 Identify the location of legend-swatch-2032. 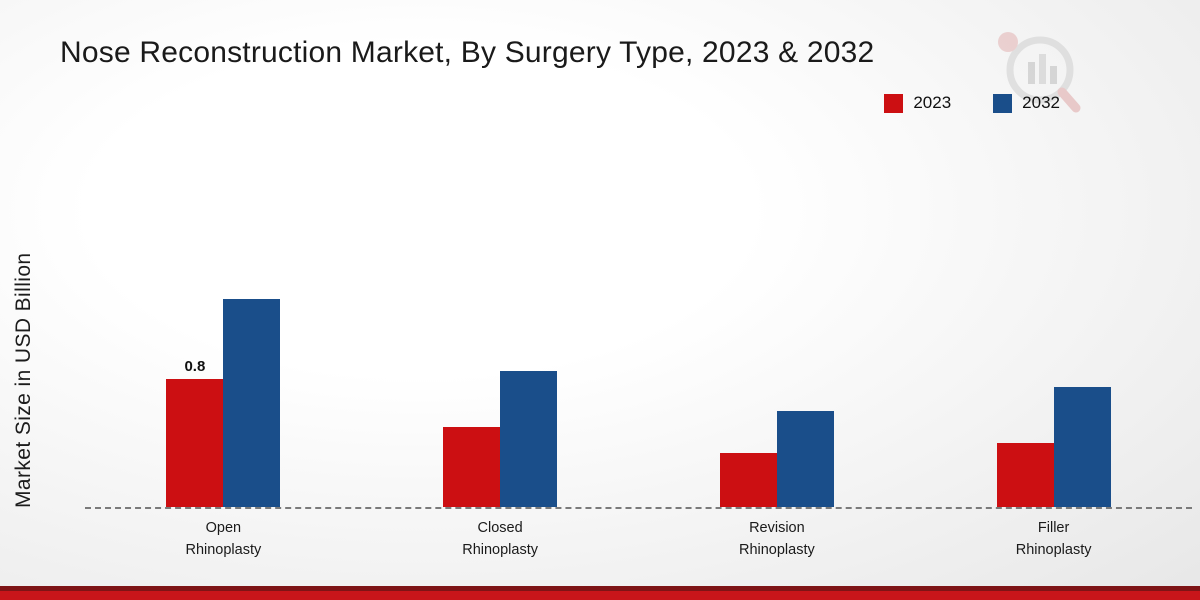
(1003, 103).